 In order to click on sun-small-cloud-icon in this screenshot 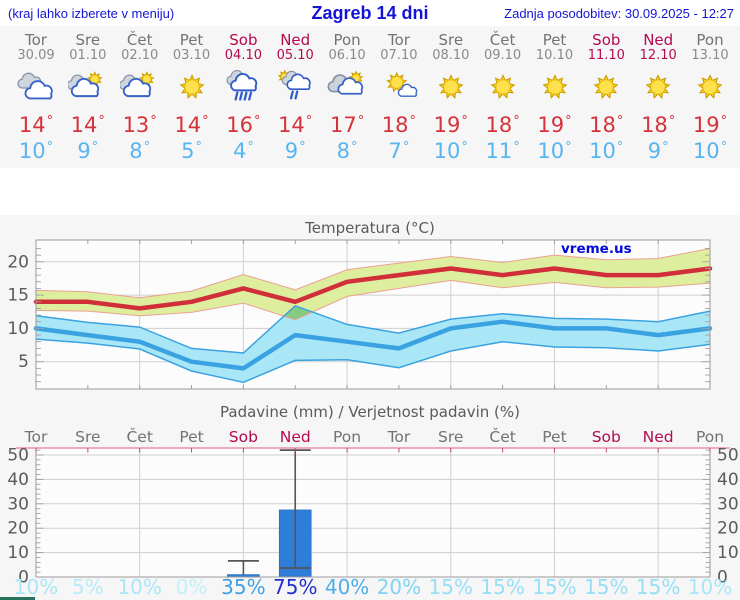, I will do `click(402, 84)`.